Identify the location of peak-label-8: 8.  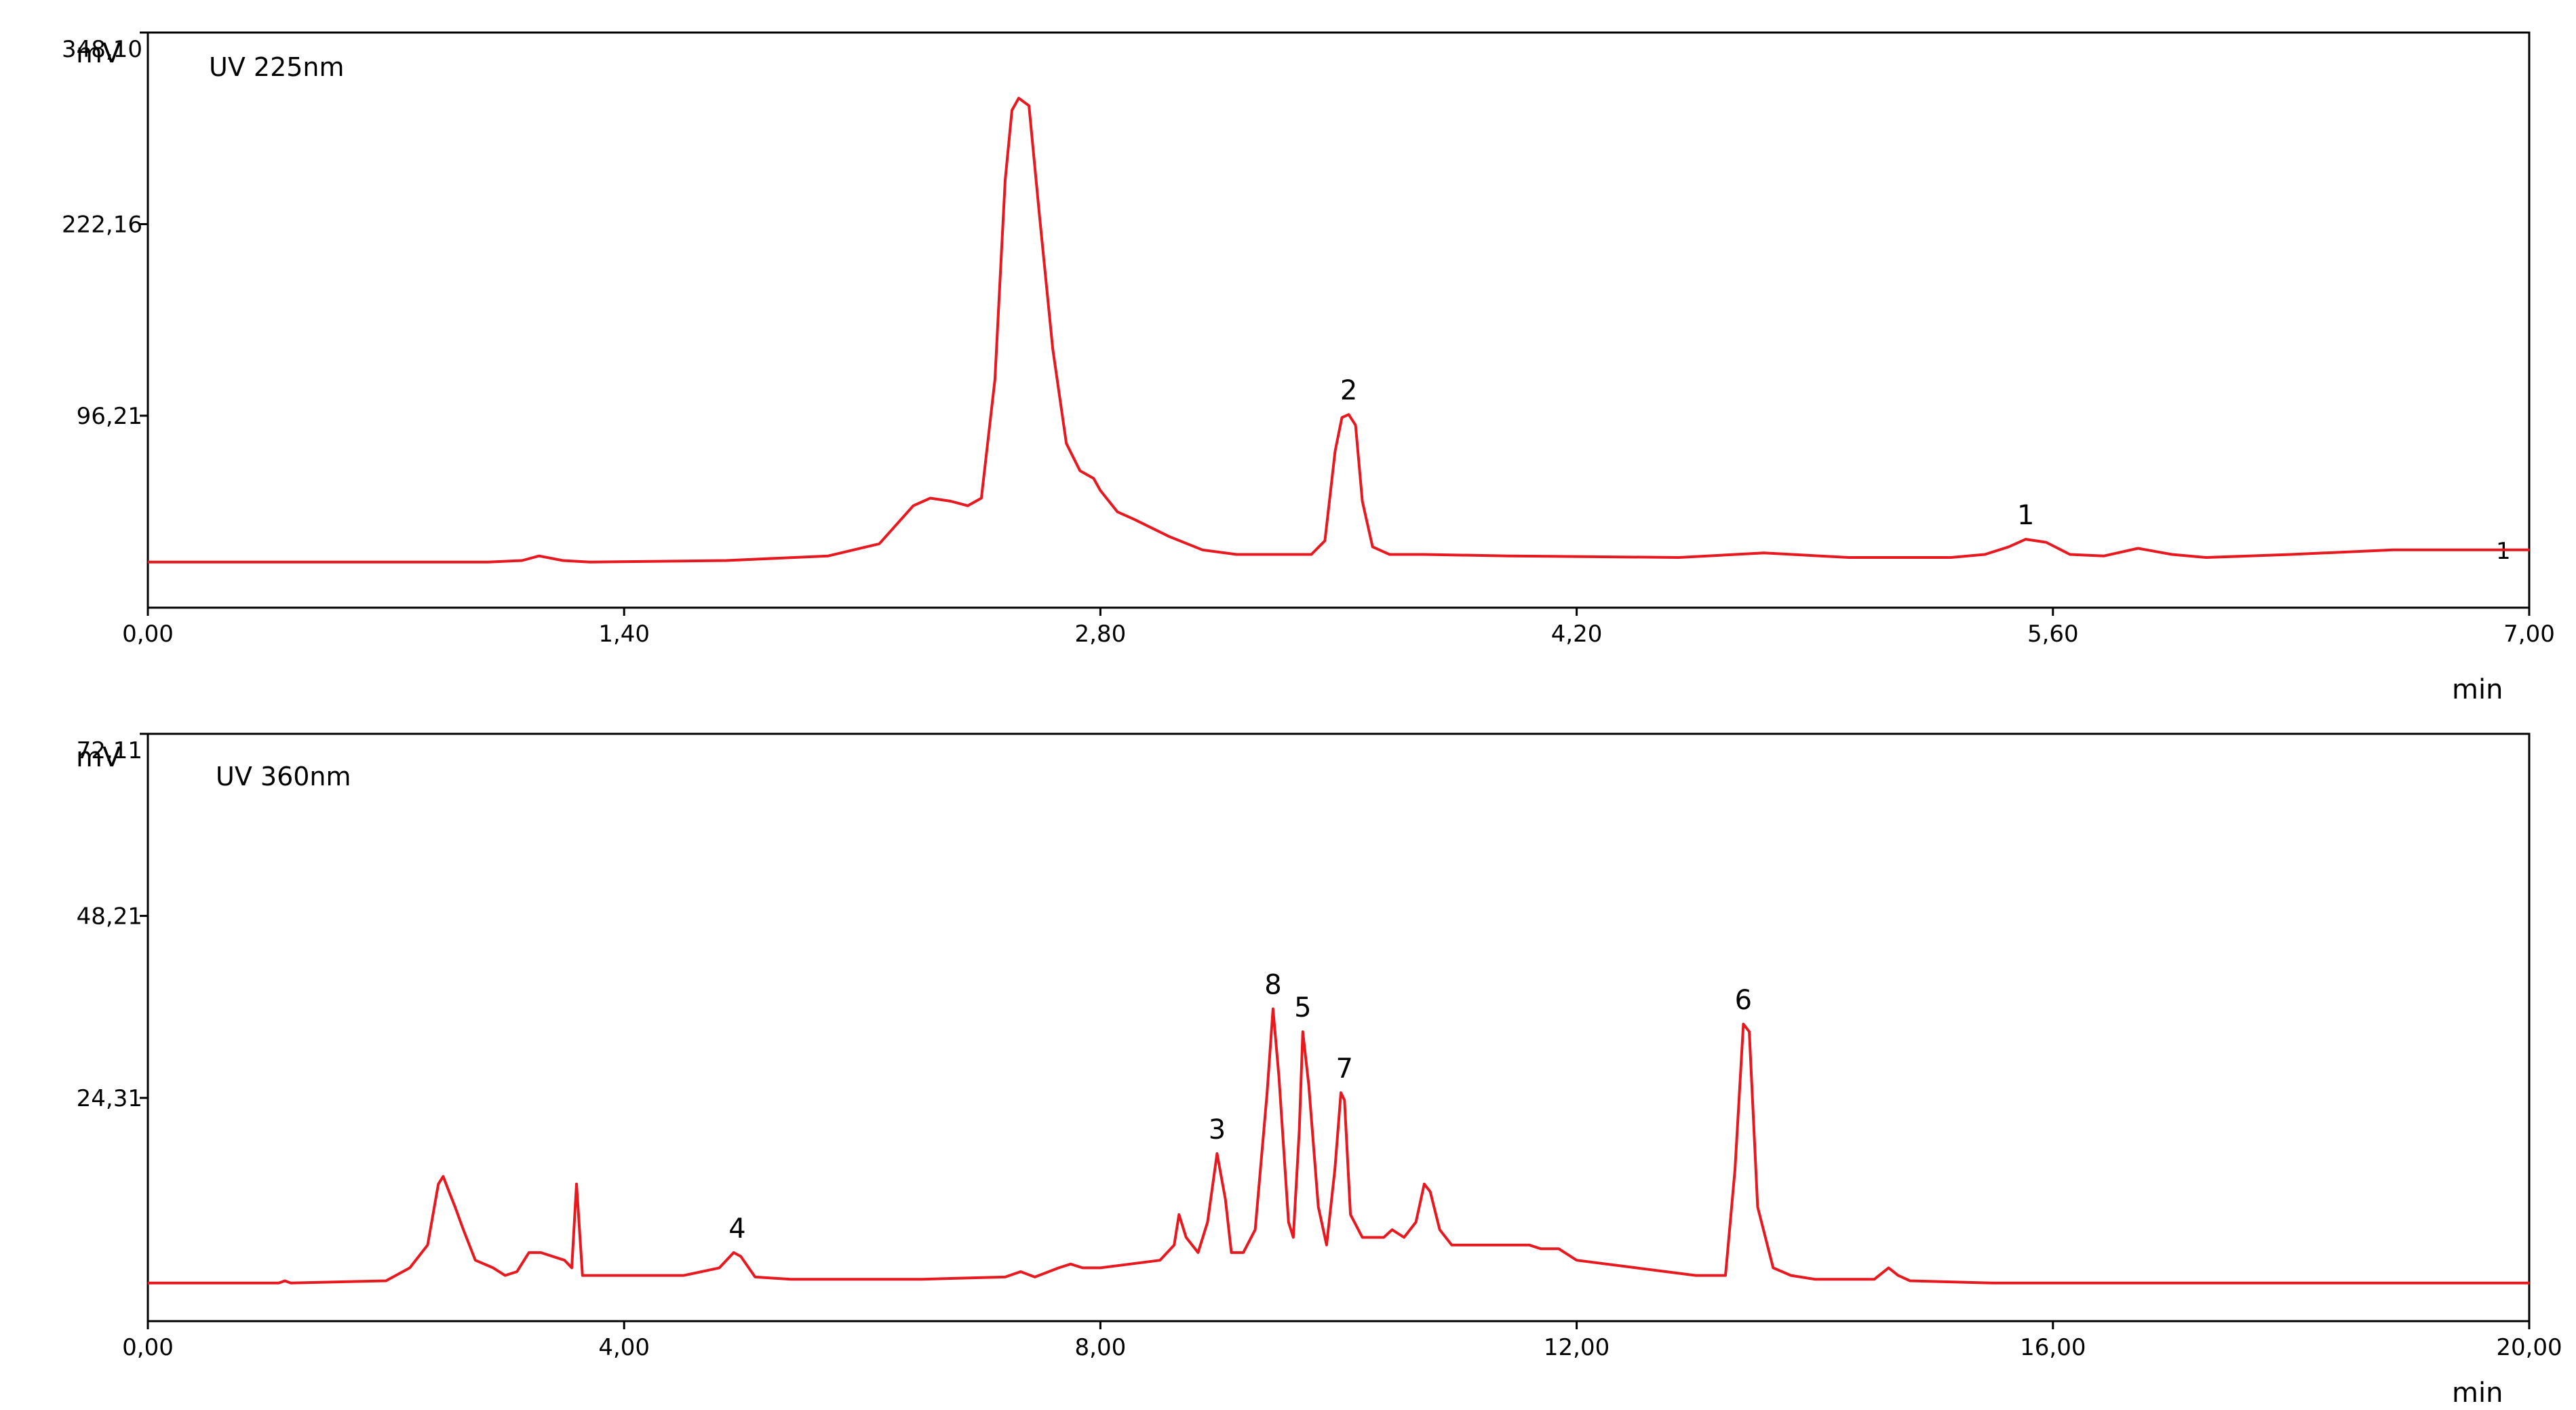
(1272, 986).